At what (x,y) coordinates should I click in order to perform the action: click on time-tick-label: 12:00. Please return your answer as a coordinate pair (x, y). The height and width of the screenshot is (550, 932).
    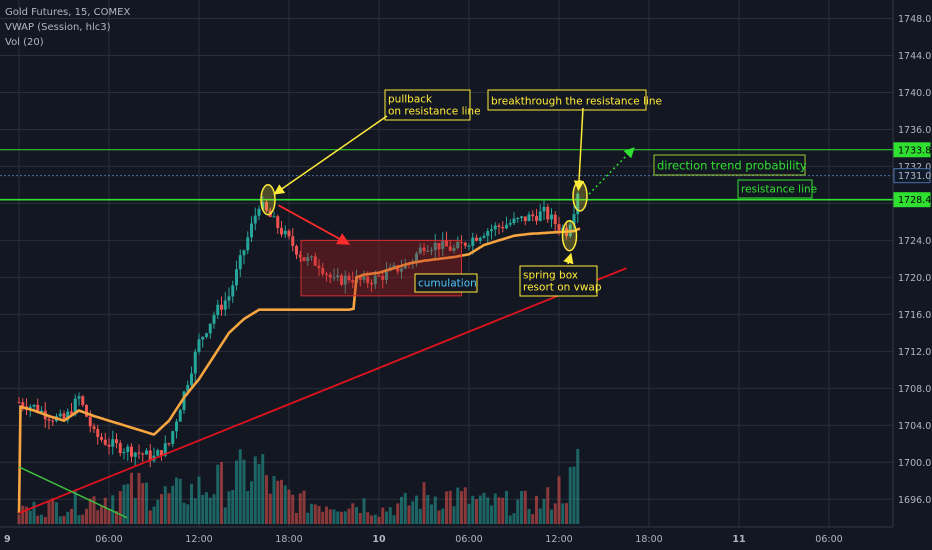
    Looking at the image, I should click on (558, 539).